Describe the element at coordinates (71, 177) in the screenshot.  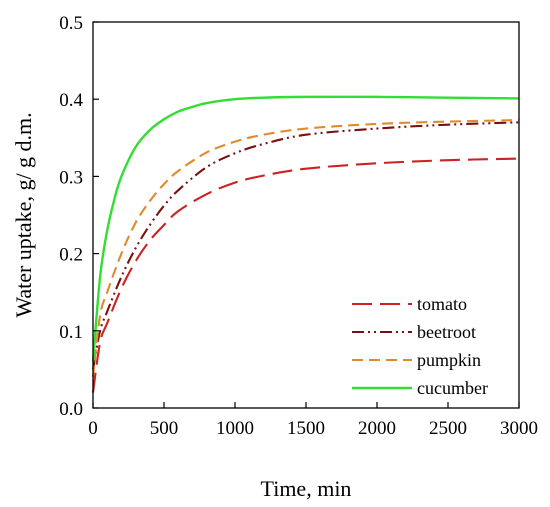
I see `y-tick-label: 0.3` at that location.